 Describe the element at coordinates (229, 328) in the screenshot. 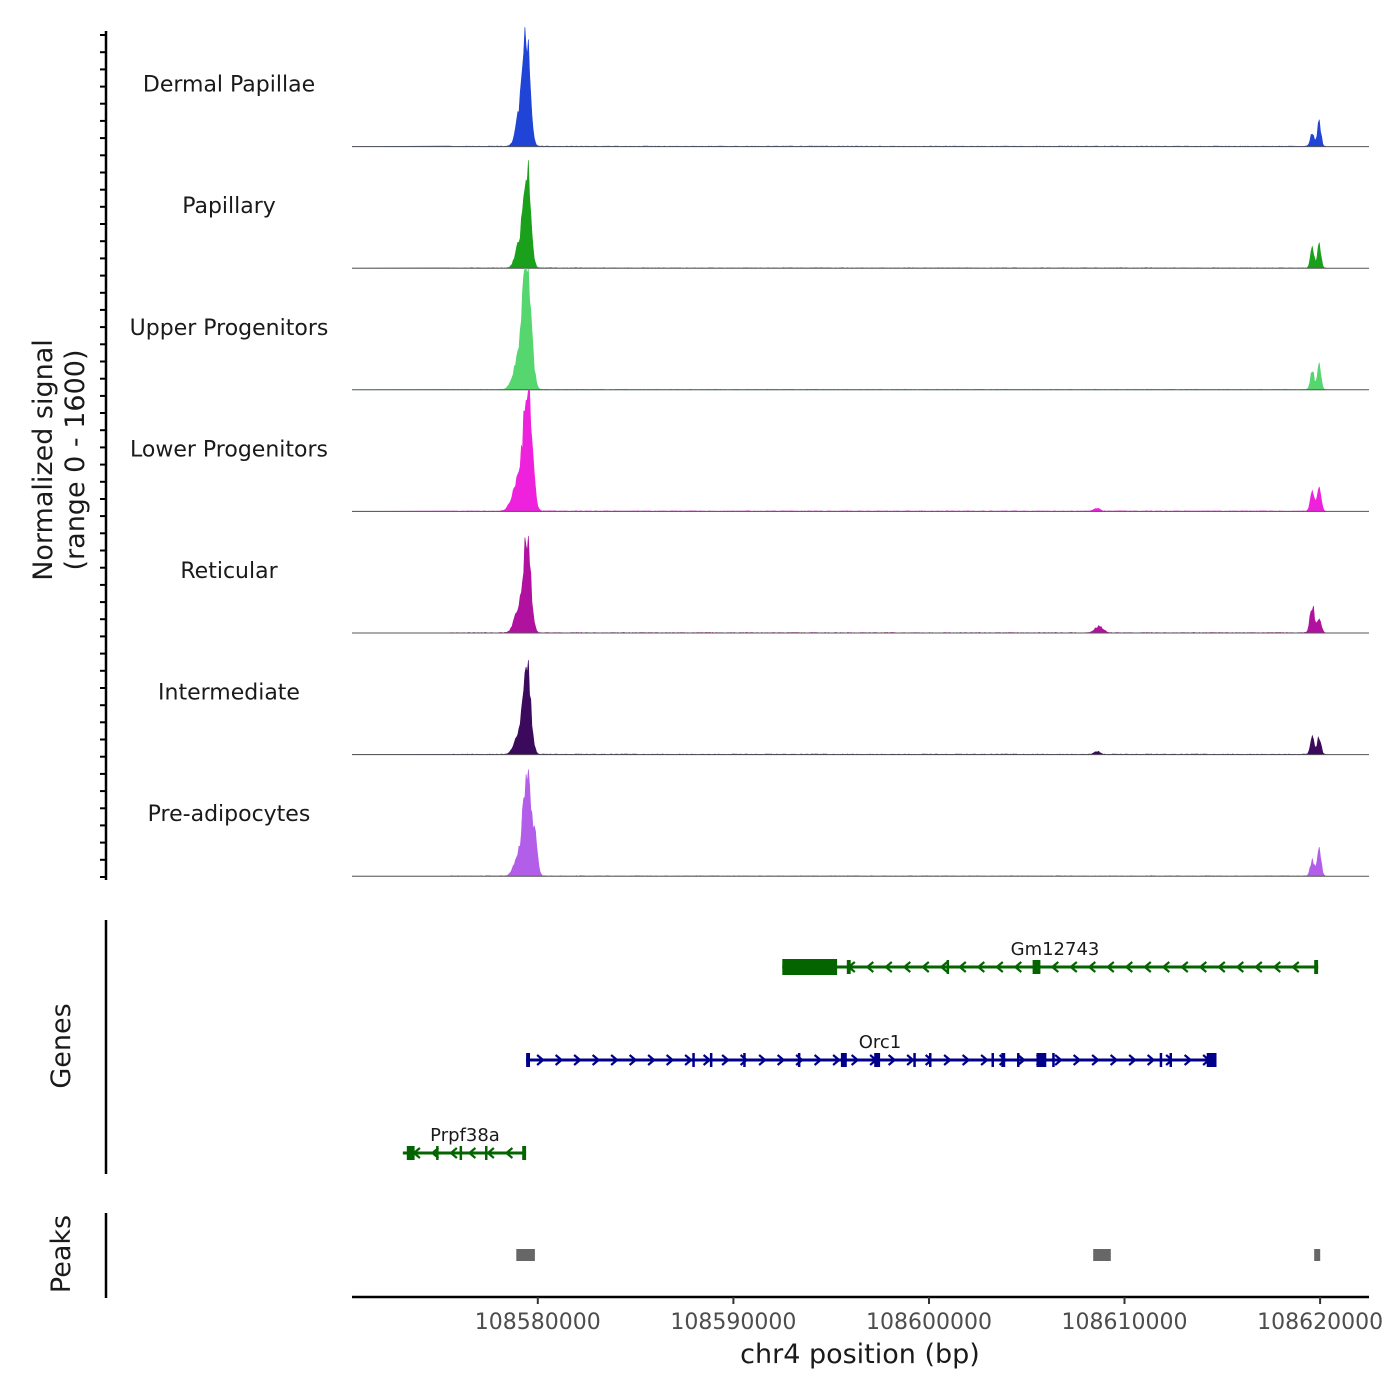

I see `track-label: Upper Progenitors` at that location.